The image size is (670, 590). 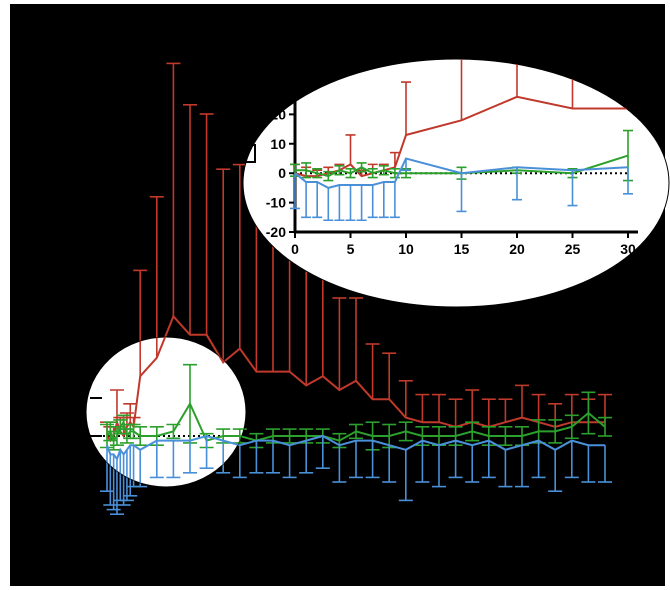 I want to click on inset-x-tick-label: 20, so click(x=517, y=249).